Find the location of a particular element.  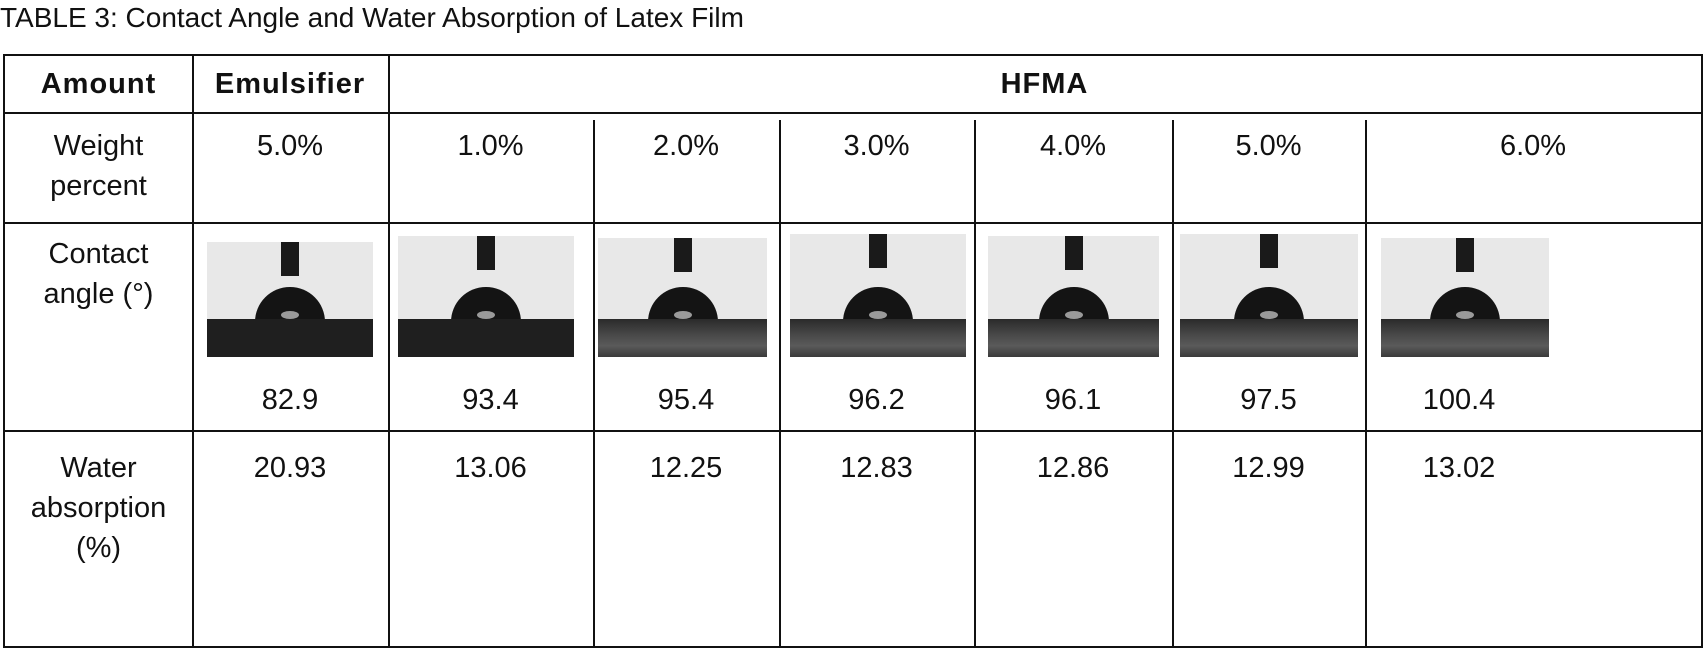

weight-cell: 4.0% is located at coordinates (1073, 146).